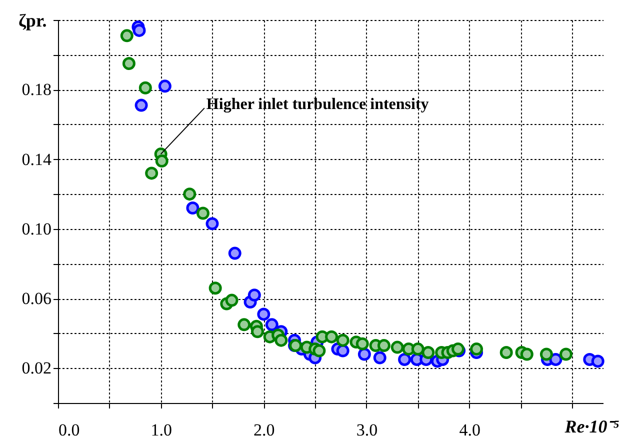 The height and width of the screenshot is (439, 623). I want to click on y-tick-label: 0.18, so click(37, 90).